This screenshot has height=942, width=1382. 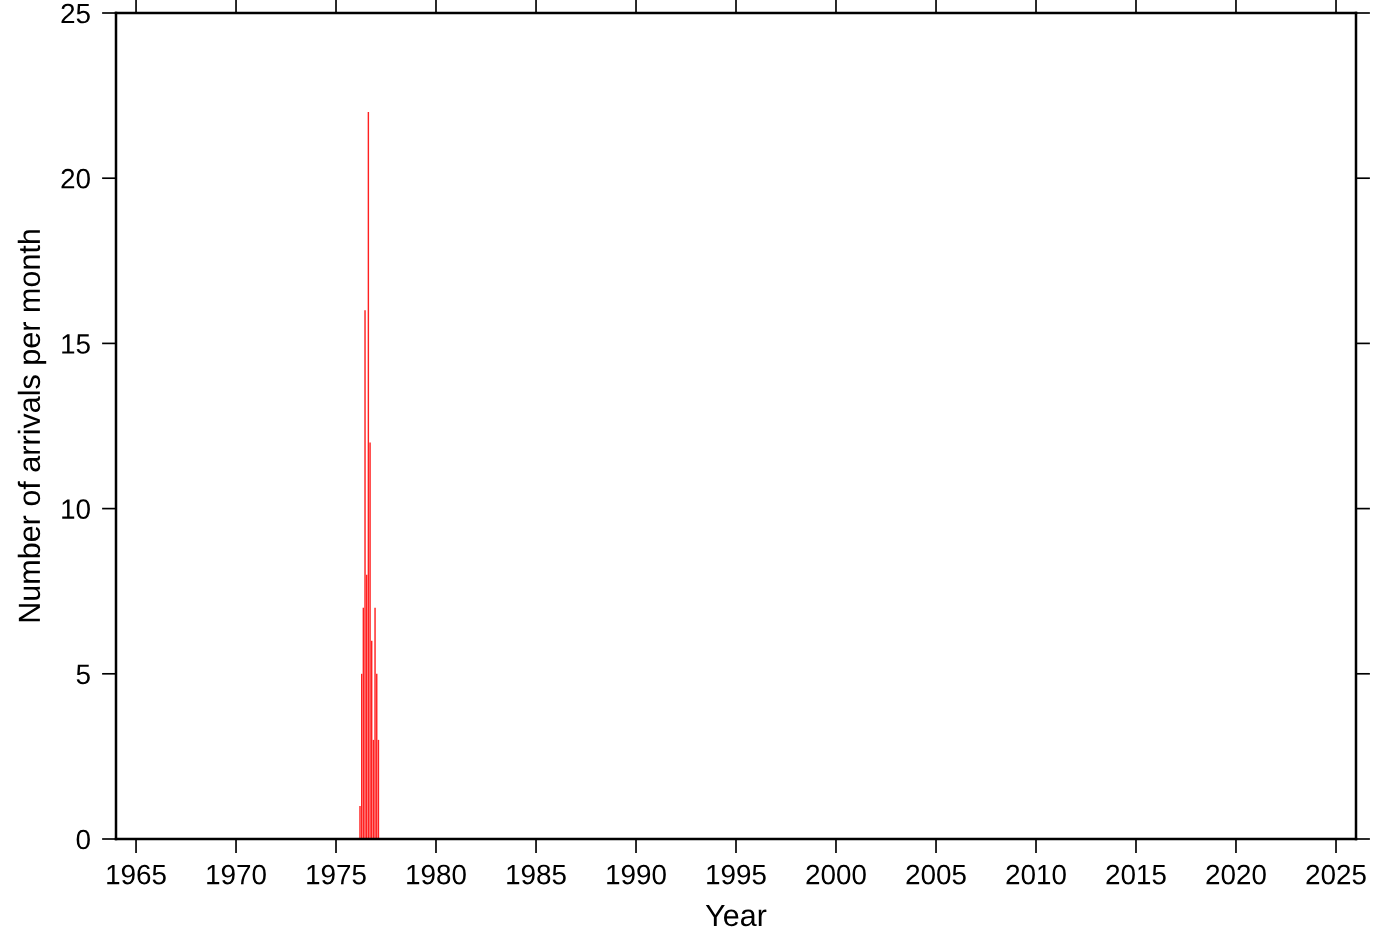 What do you see at coordinates (83, 839) in the screenshot?
I see `y-tick-label: 0` at bounding box center [83, 839].